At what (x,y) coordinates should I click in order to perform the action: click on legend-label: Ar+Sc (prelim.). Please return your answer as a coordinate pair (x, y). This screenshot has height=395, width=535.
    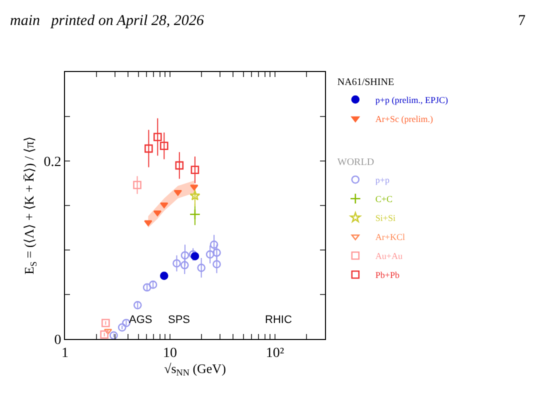
    Looking at the image, I should click on (404, 119).